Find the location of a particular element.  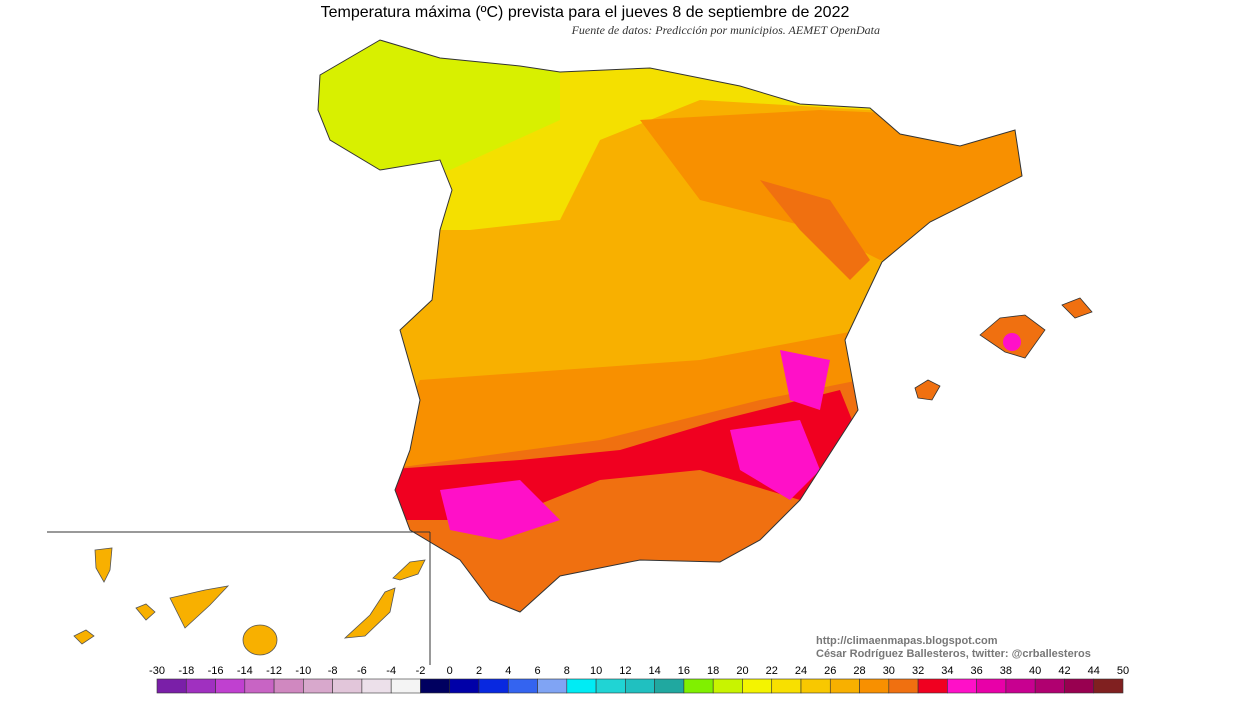

colorbar-tick-label: -18 is located at coordinates (186, 671).